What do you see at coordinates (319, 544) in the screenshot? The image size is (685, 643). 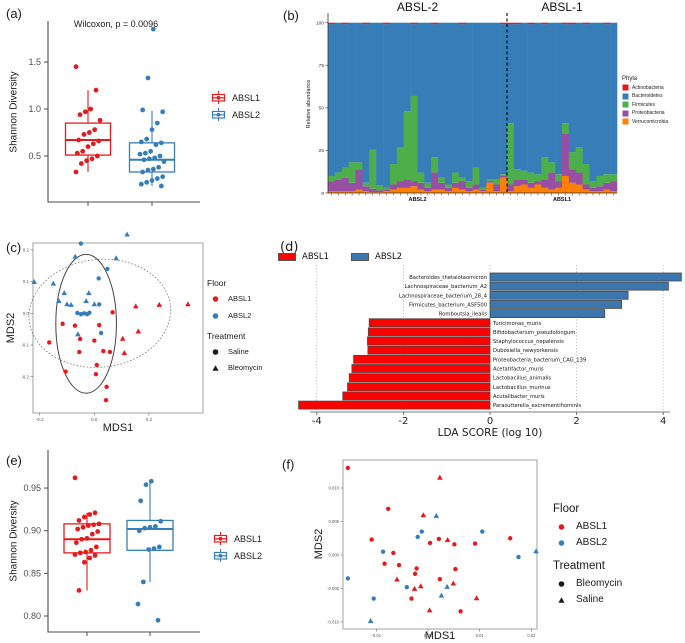 I see `panel-f-ylabel: MDS2` at bounding box center [319, 544].